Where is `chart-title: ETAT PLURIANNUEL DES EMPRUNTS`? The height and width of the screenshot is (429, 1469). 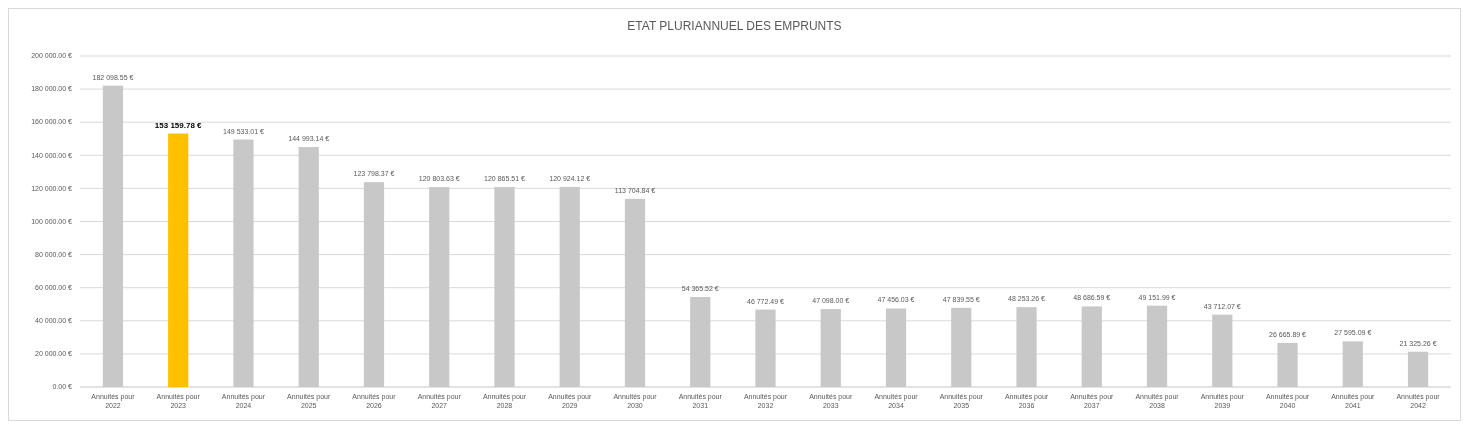
chart-title: ETAT PLURIANNUEL DES EMPRUNTS is located at coordinates (734, 26).